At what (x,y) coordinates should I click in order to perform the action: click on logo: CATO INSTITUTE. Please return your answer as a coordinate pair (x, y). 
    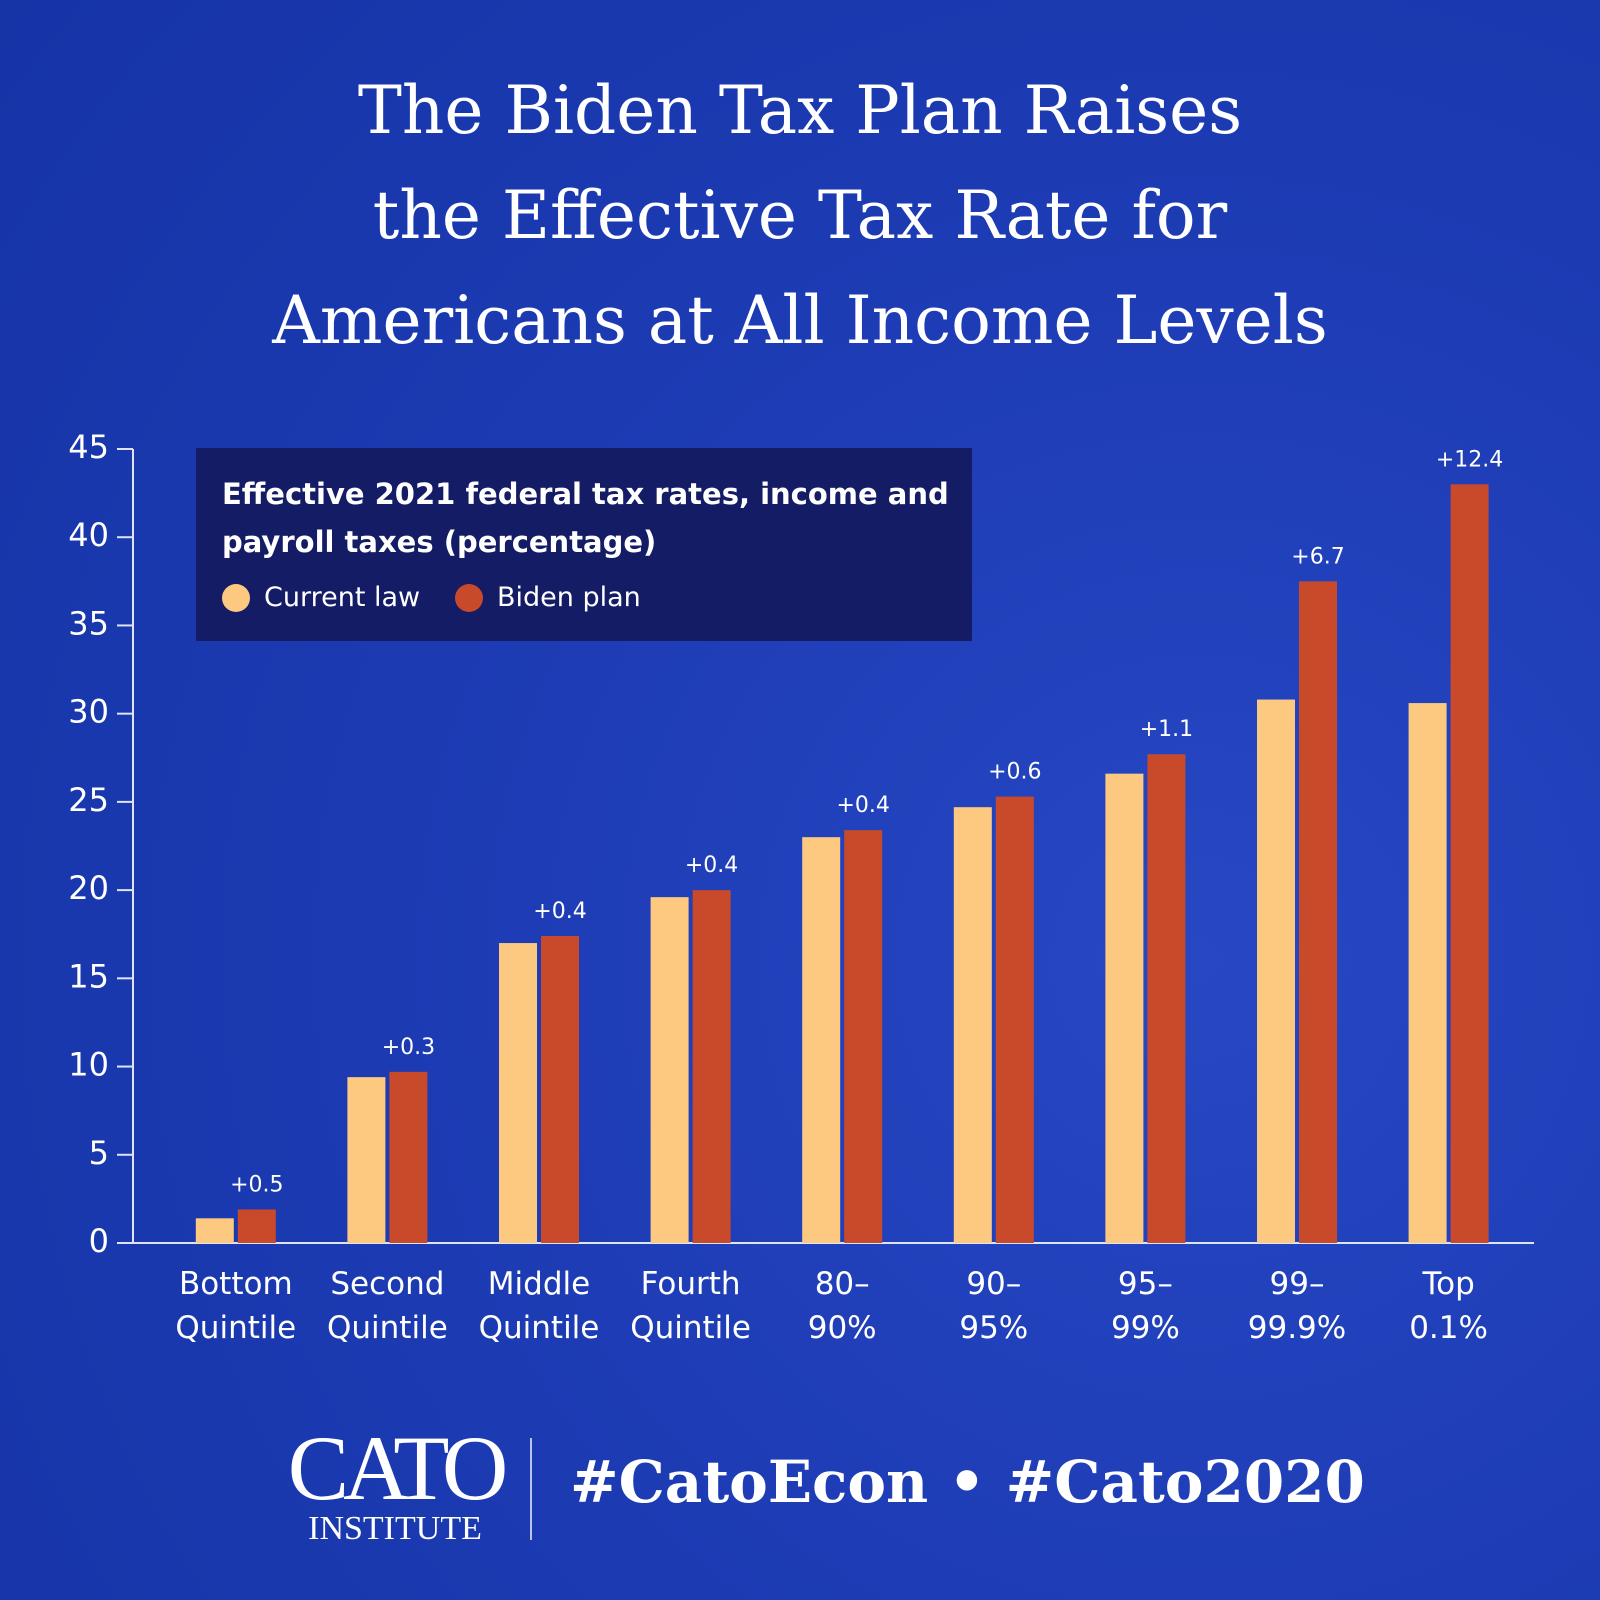
    Looking at the image, I should click on (397, 1482).